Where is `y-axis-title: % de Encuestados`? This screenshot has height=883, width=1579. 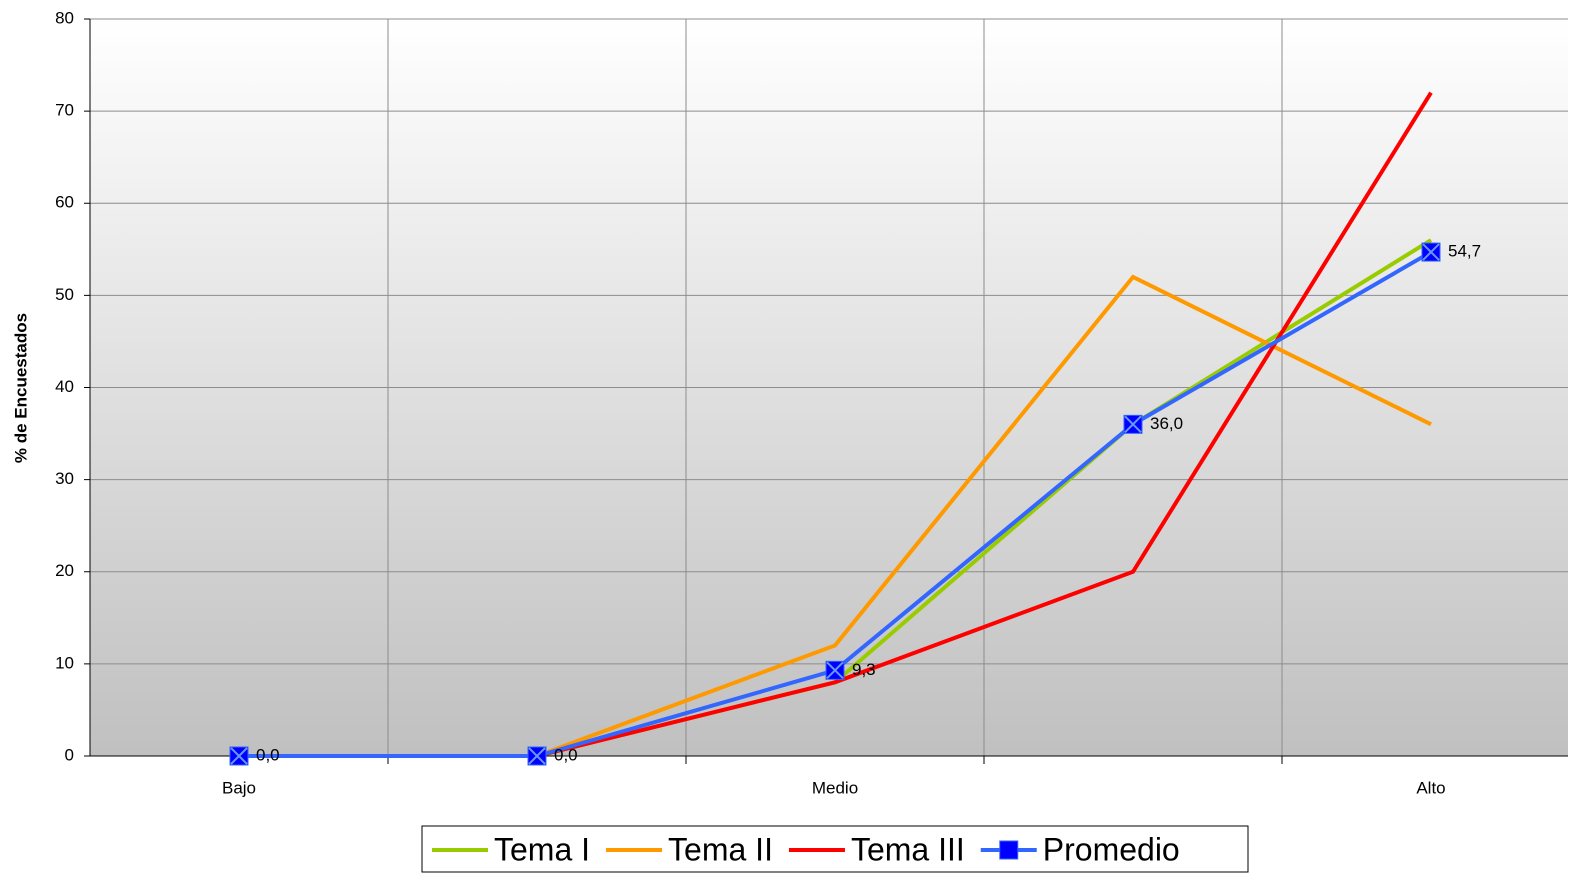
y-axis-title: % de Encuestados is located at coordinates (20, 388).